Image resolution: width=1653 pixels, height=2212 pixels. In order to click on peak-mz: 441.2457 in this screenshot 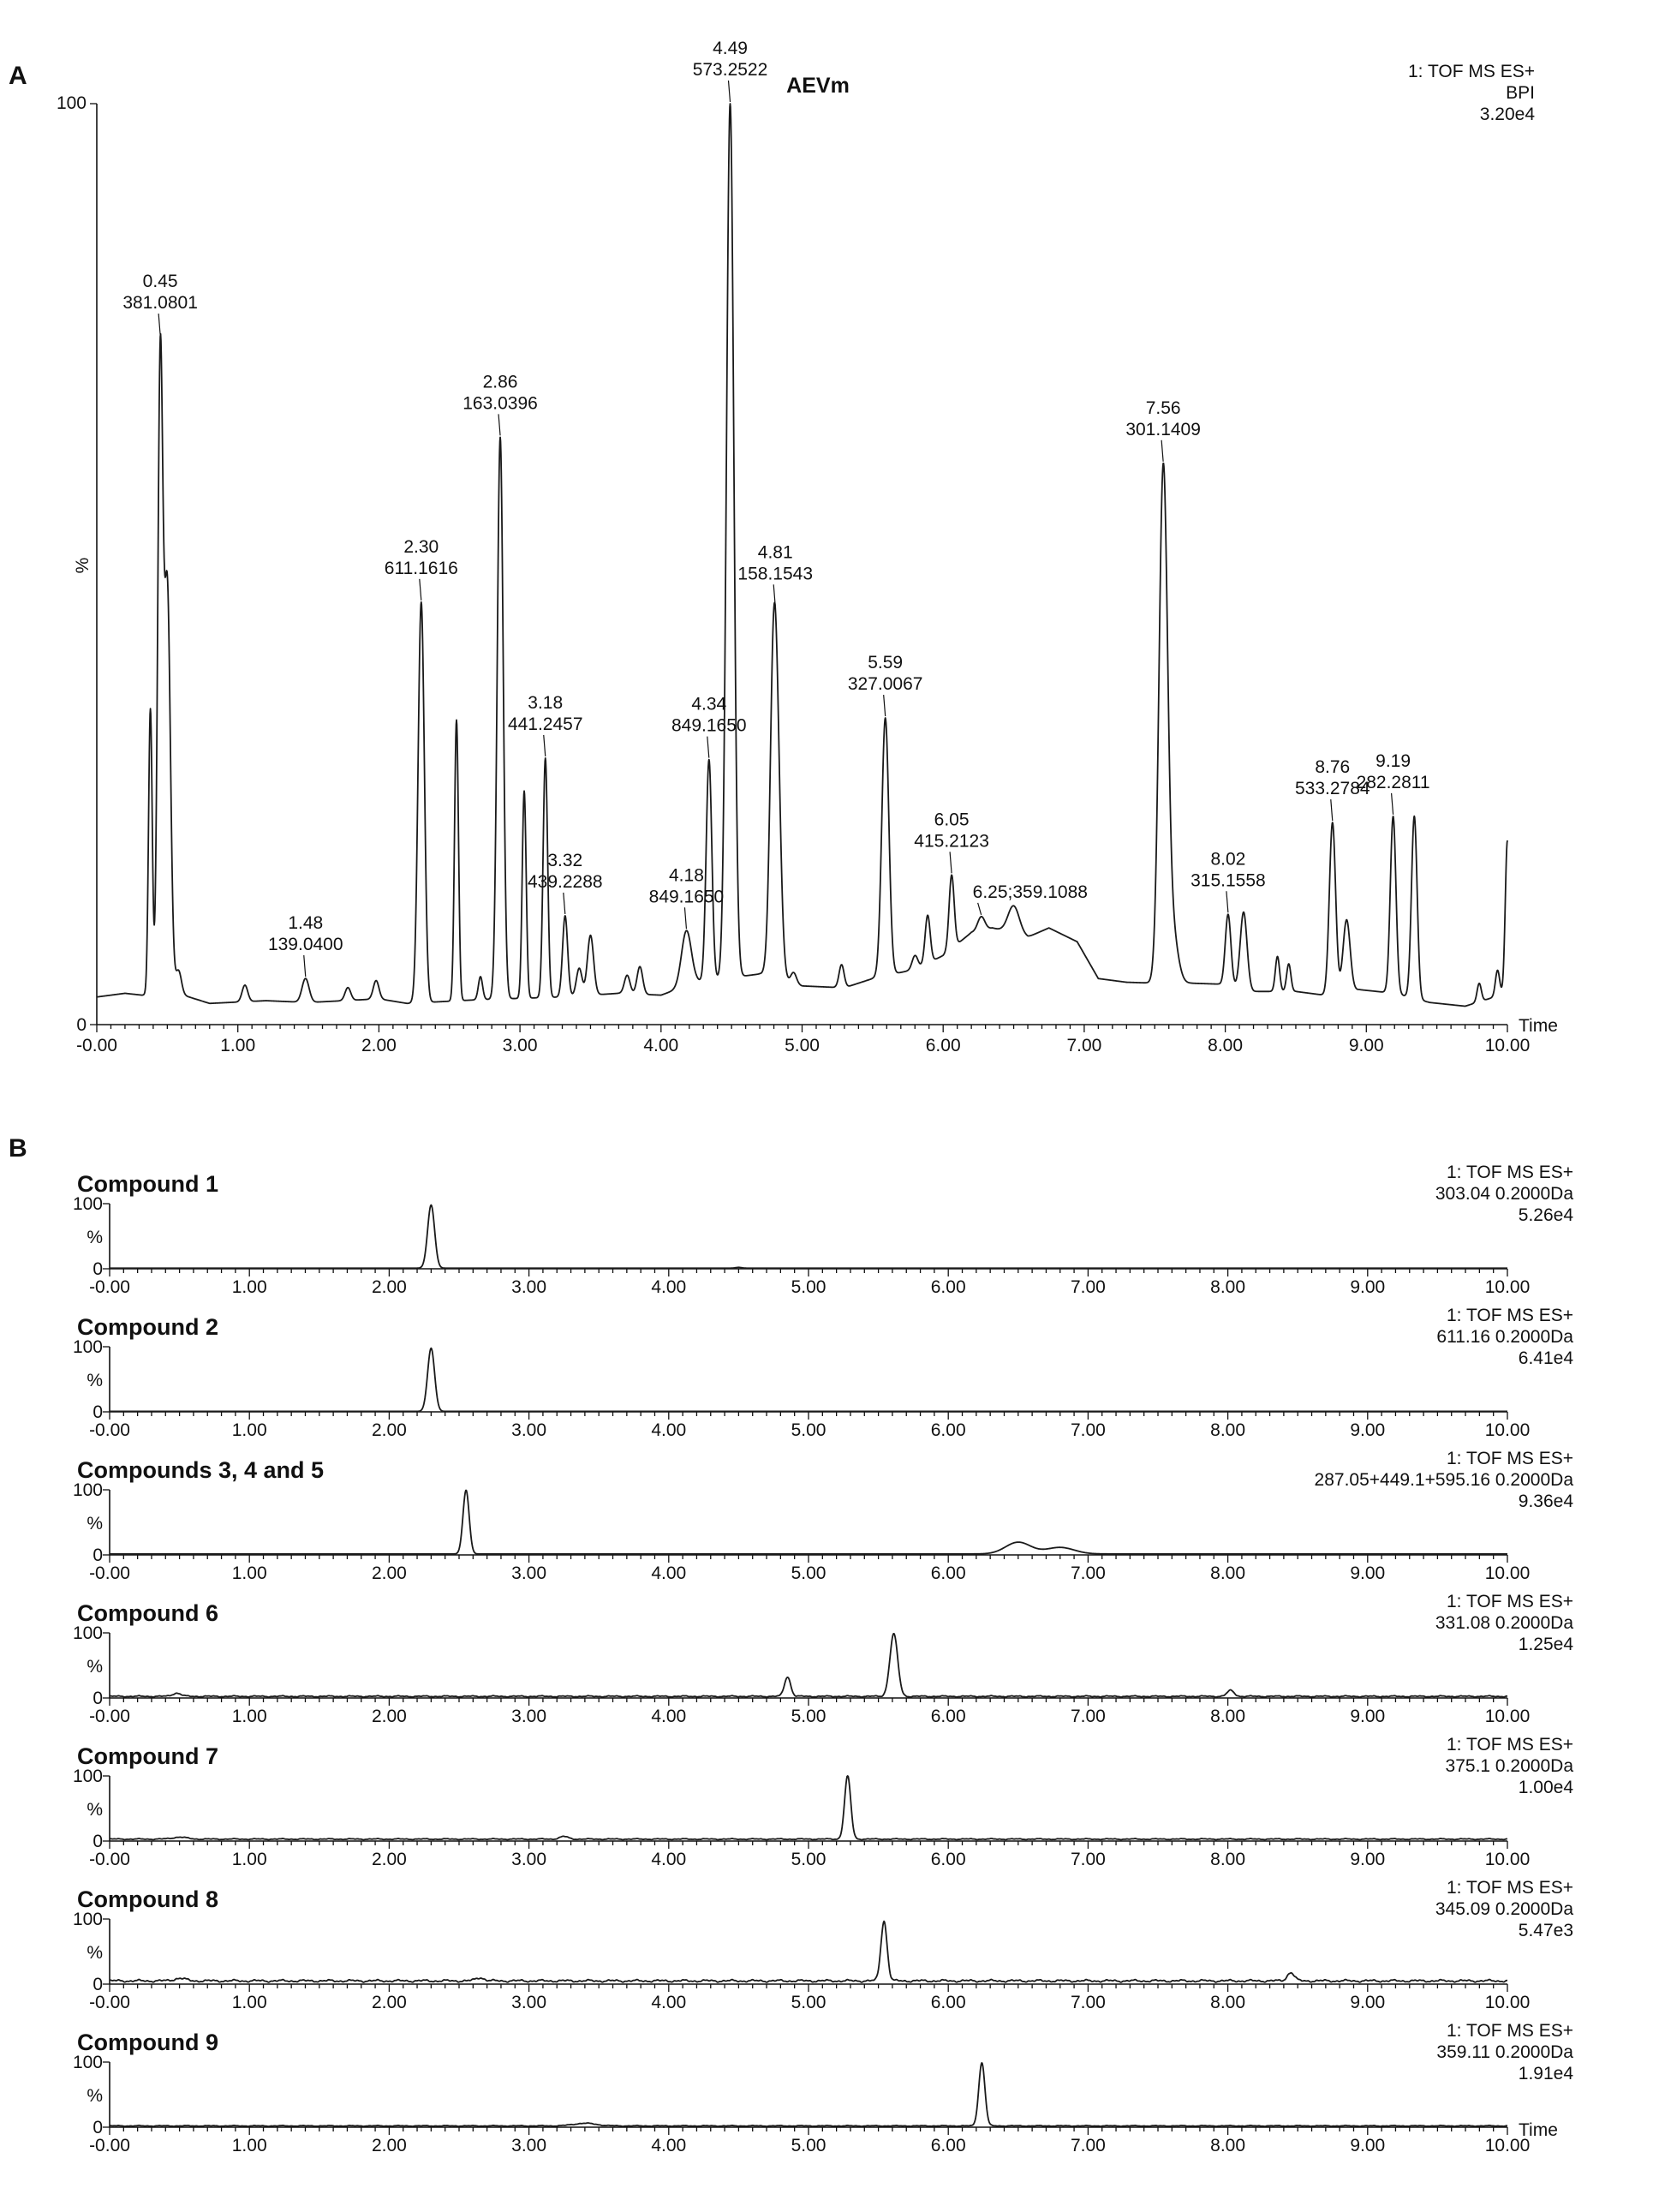, I will do `click(545, 724)`.